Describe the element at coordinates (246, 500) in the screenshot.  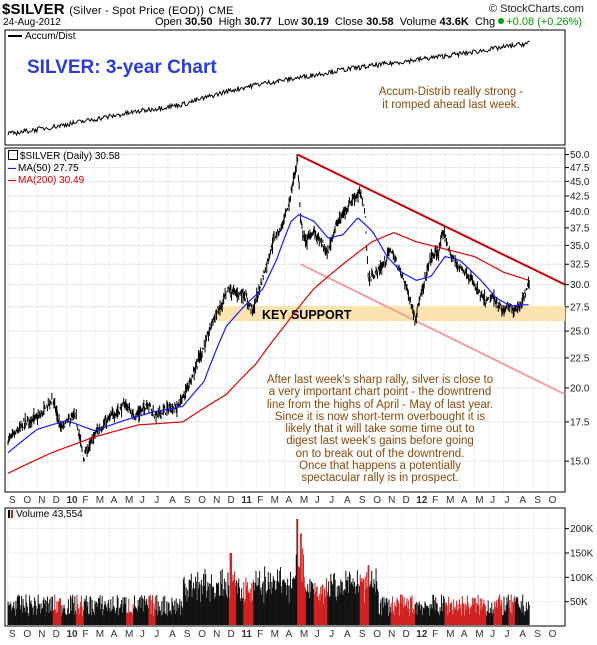
I see `month-label-price: 11` at that location.